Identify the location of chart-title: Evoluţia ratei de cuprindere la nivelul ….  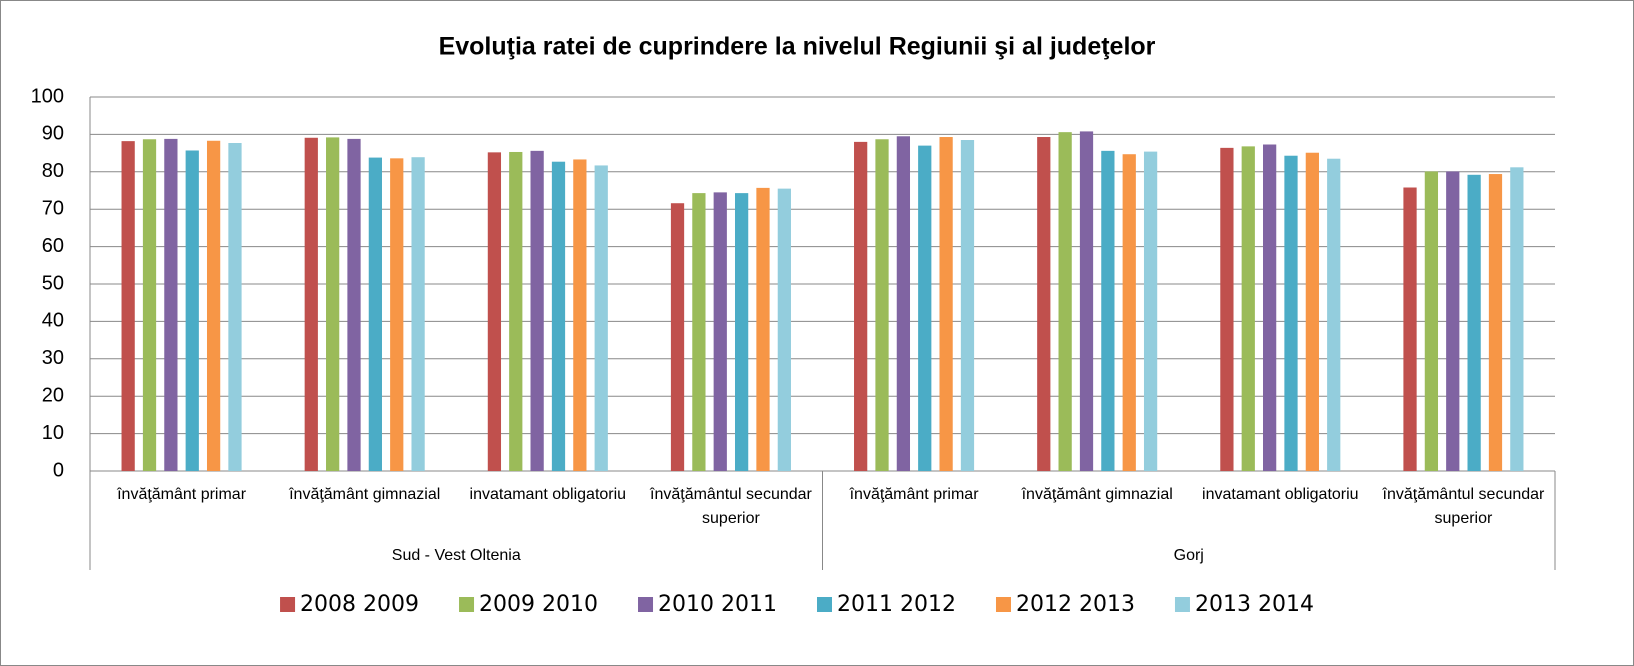
(797, 47).